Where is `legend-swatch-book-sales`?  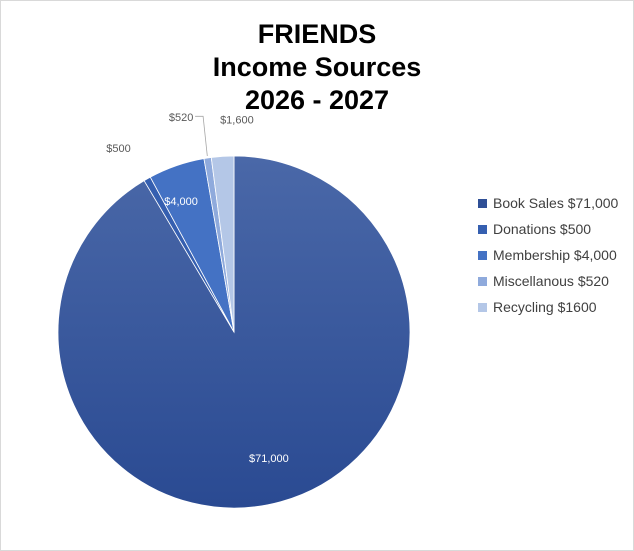 legend-swatch-book-sales is located at coordinates (482, 203).